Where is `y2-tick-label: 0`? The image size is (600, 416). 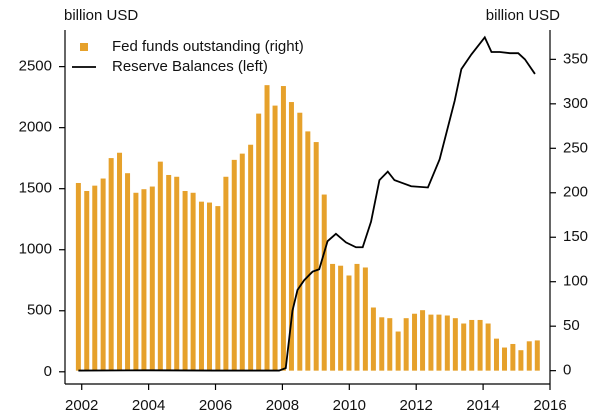 y2-tick-label: 0 is located at coordinates (567, 370).